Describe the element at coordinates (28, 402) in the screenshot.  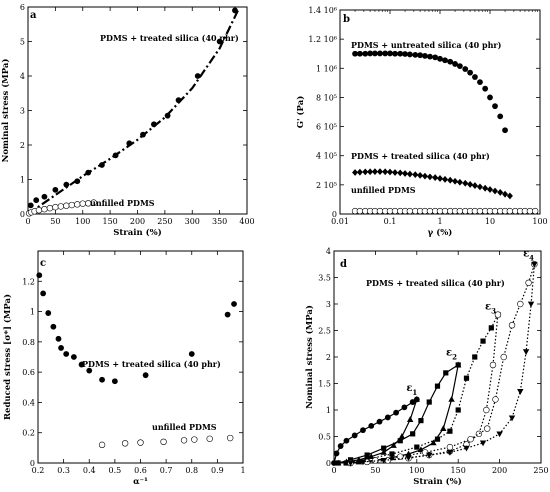
I see `y-tick-label: 0.4` at that location.